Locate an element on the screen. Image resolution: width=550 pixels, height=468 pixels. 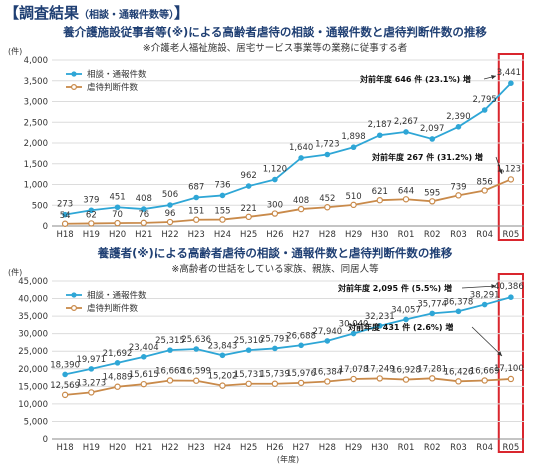
chart1-x-tick-label: R04 is located at coordinates (484, 235).